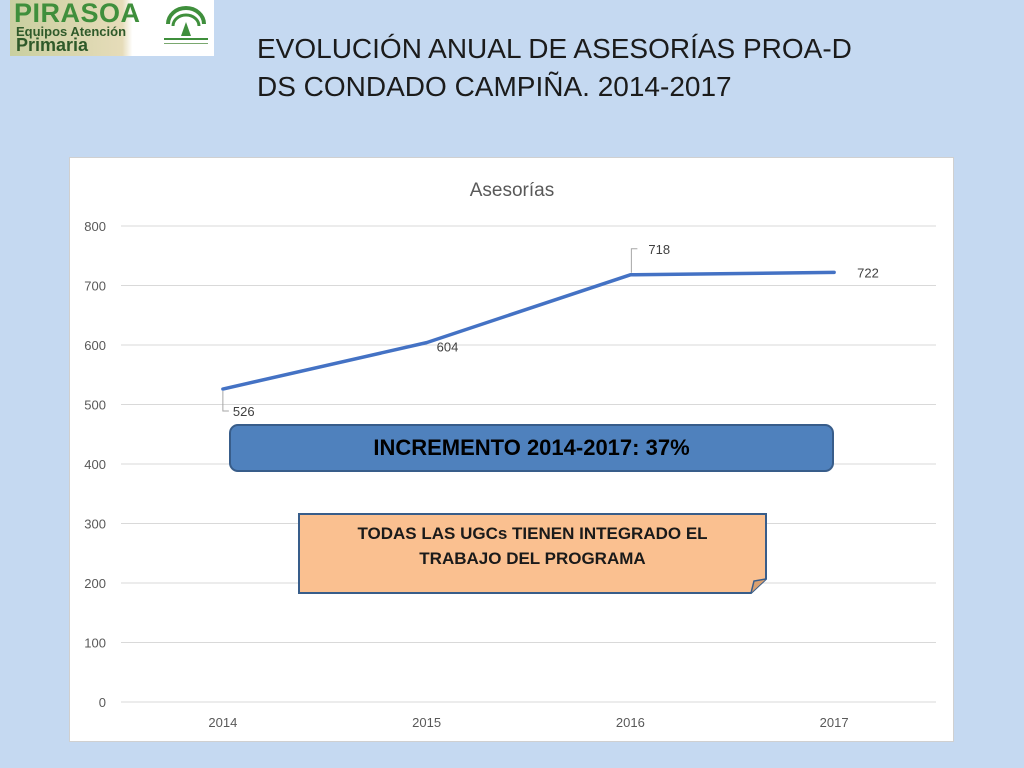  Describe the element at coordinates (512, 190) in the screenshot. I see `chart-title: Asesorías` at that location.